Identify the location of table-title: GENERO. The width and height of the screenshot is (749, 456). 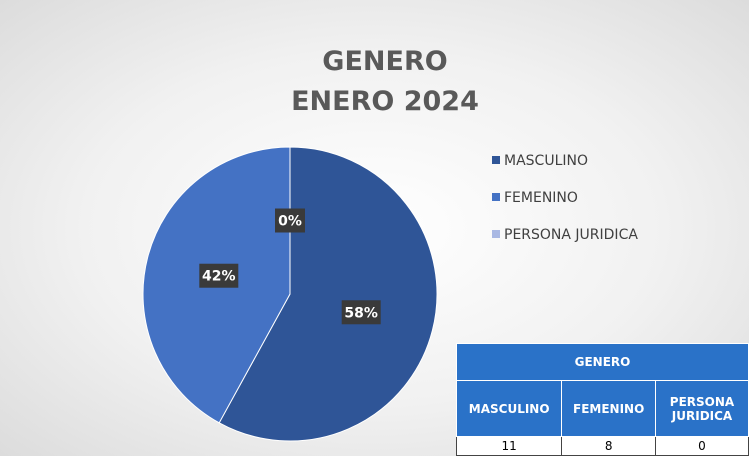
(602, 362).